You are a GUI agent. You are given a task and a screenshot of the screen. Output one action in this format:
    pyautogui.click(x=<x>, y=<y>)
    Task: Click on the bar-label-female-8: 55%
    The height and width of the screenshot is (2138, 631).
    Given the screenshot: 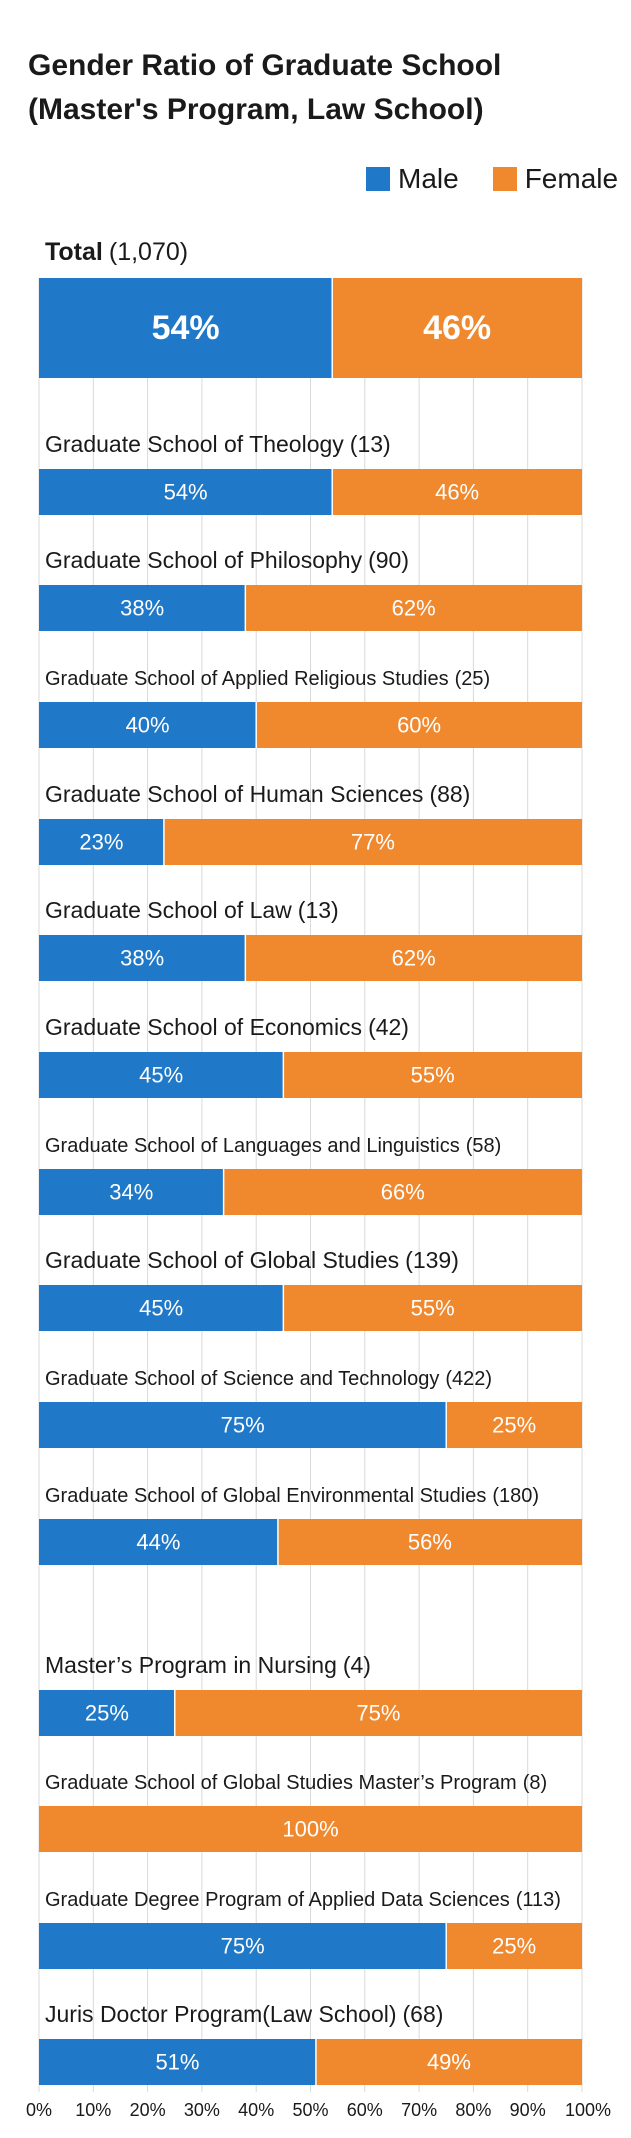 What is the action you would take?
    pyautogui.click(x=433, y=1308)
    